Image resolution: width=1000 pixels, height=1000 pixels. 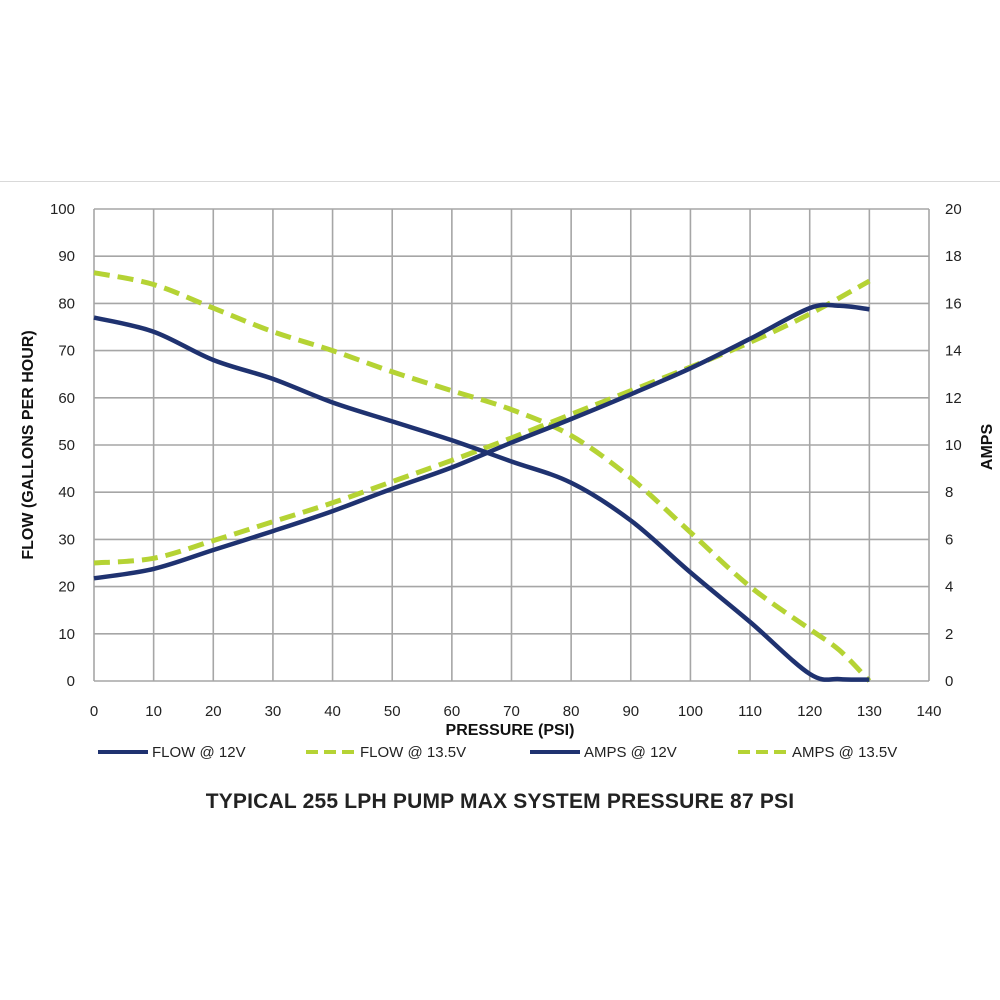 I want to click on y2-tick-label: 6, so click(x=949, y=539).